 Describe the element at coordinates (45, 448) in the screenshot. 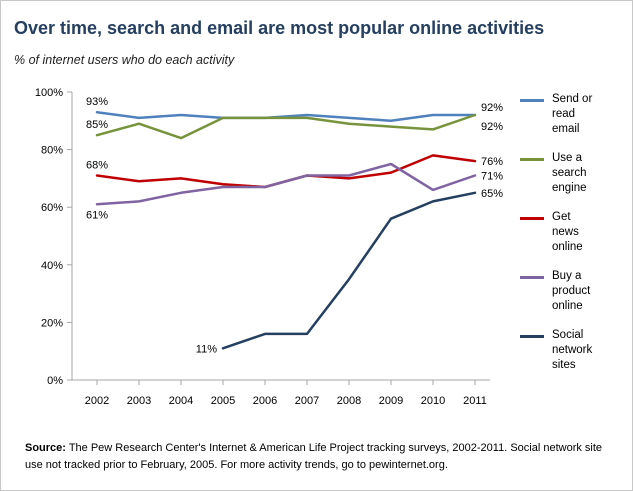

I see `source-label: Source:` at that location.